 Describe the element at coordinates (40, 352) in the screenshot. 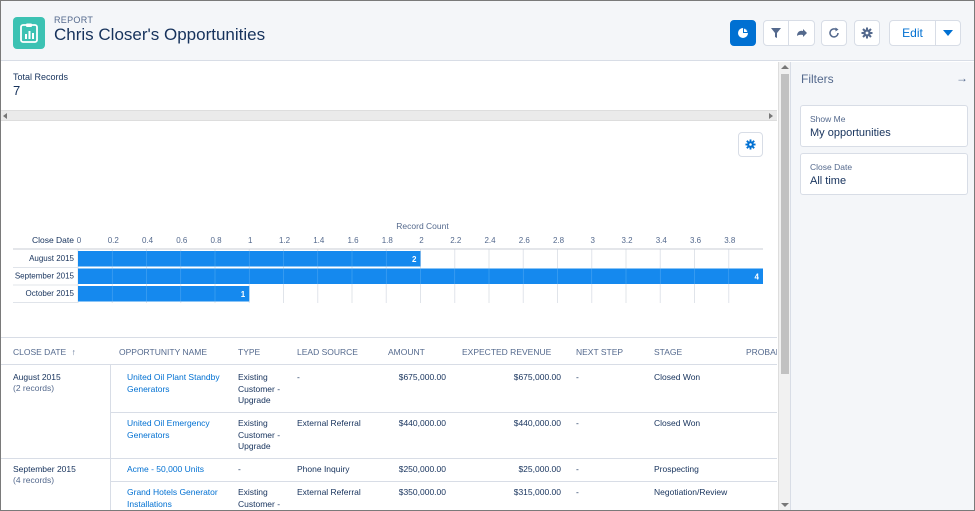

I see `column-header-label: CLOSE DATE` at that location.